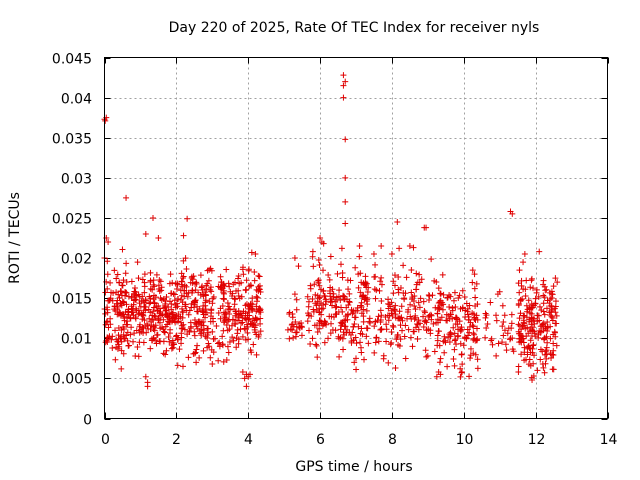 The image size is (640, 480). I want to click on x-tick-label: 0, so click(105, 440).